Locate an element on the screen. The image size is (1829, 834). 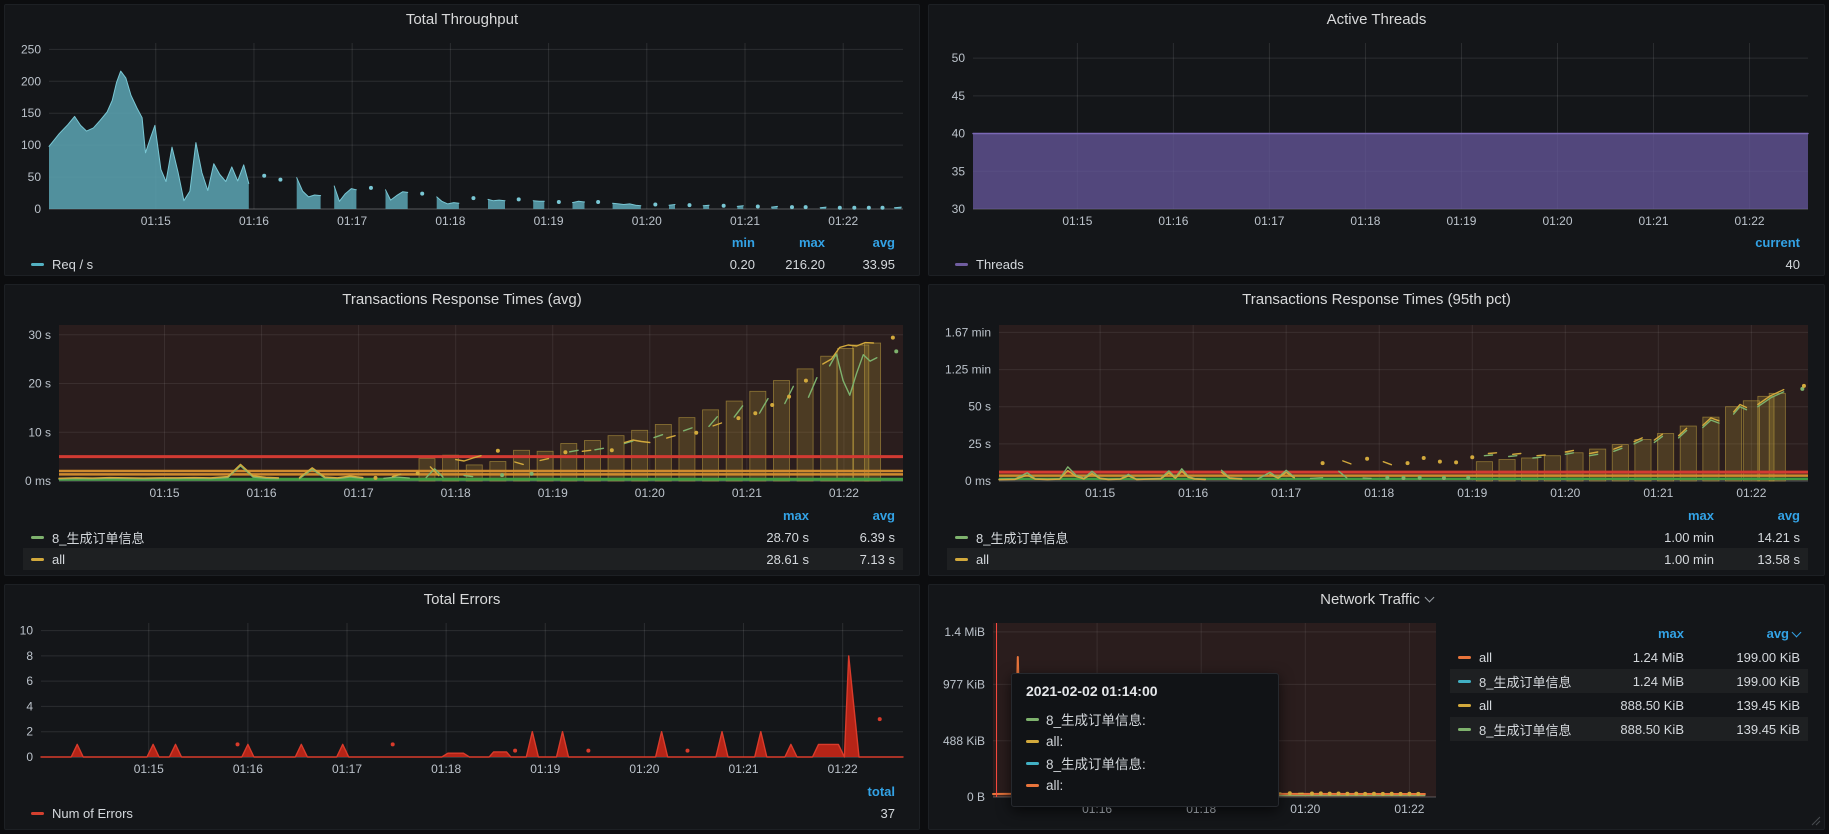
panel-title-network-traffic: Network Traffic is located at coordinates (1376, 599).